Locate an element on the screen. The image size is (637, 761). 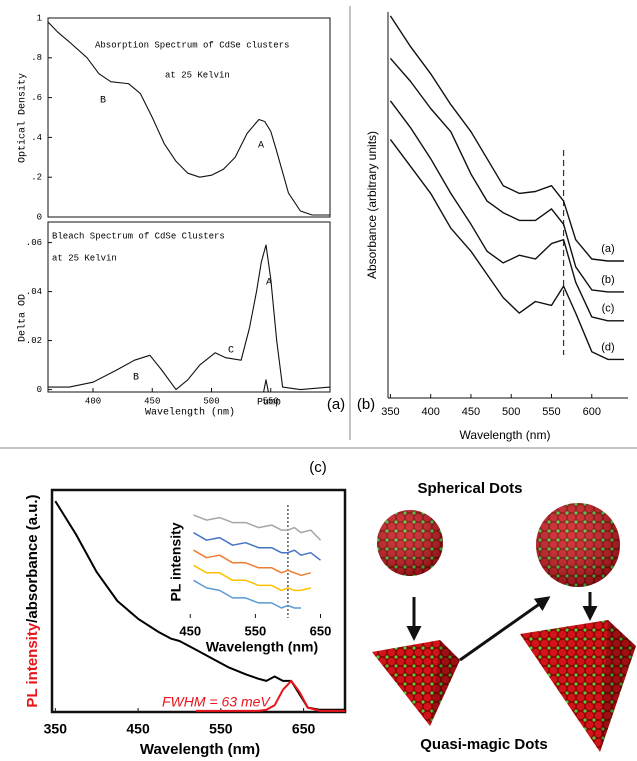
y-tick-label: .8 is located at coordinates (36, 58).